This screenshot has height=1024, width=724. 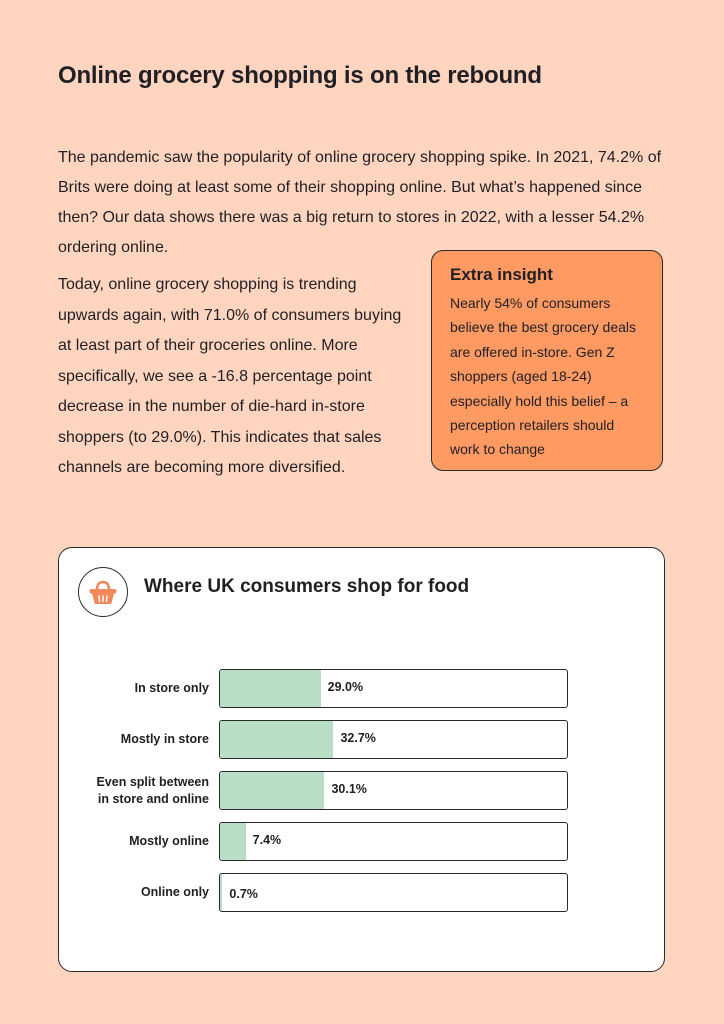 What do you see at coordinates (345, 686) in the screenshot?
I see `bar-value-label: 29.0%` at bounding box center [345, 686].